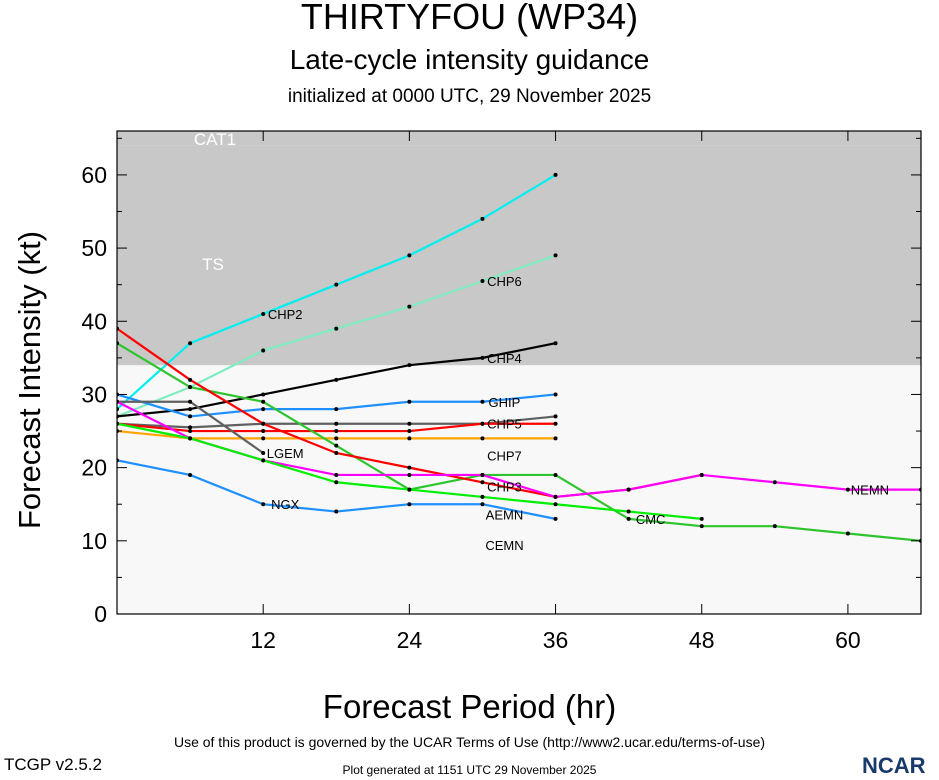 The height and width of the screenshot is (780, 939). What do you see at coordinates (702, 640) in the screenshot?
I see `x-tick-label: 48` at bounding box center [702, 640].